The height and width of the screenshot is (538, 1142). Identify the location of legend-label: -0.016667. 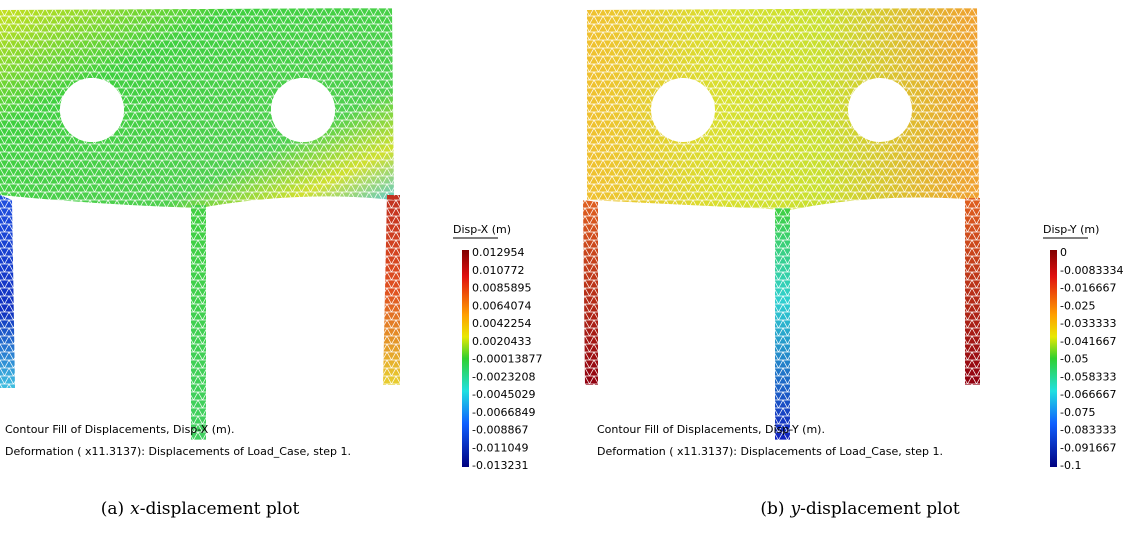
(1088, 288).